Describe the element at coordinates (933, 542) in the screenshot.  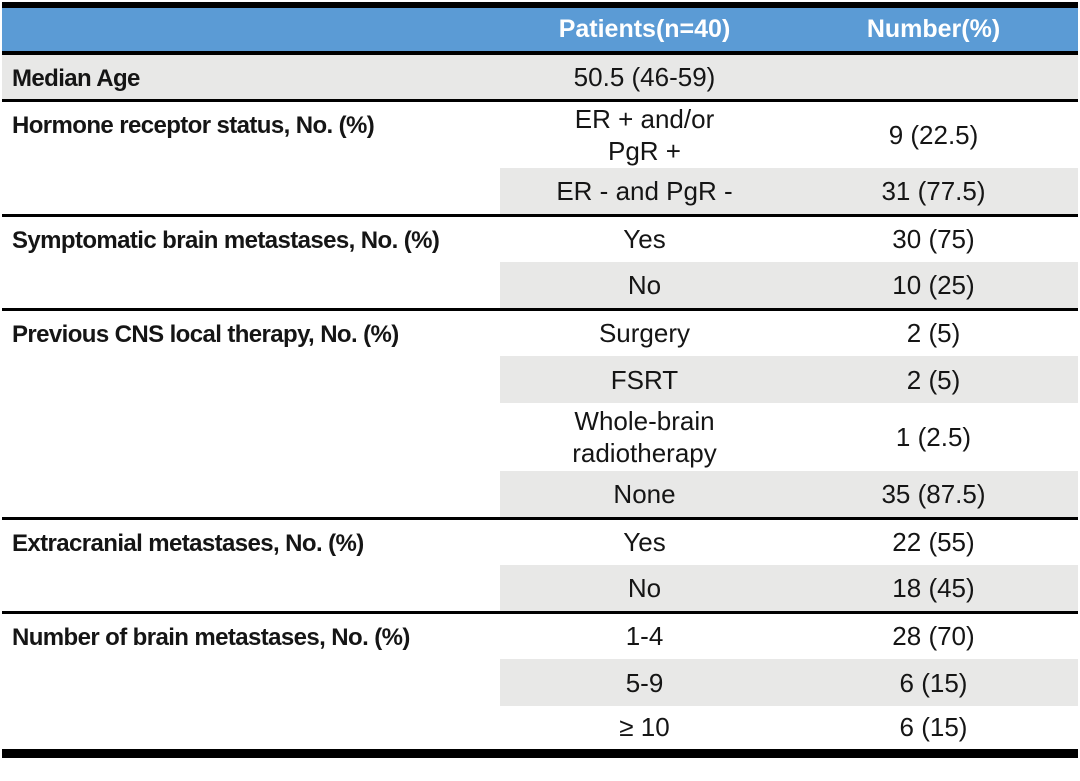
I see `number-cell: 22 (55)` at that location.